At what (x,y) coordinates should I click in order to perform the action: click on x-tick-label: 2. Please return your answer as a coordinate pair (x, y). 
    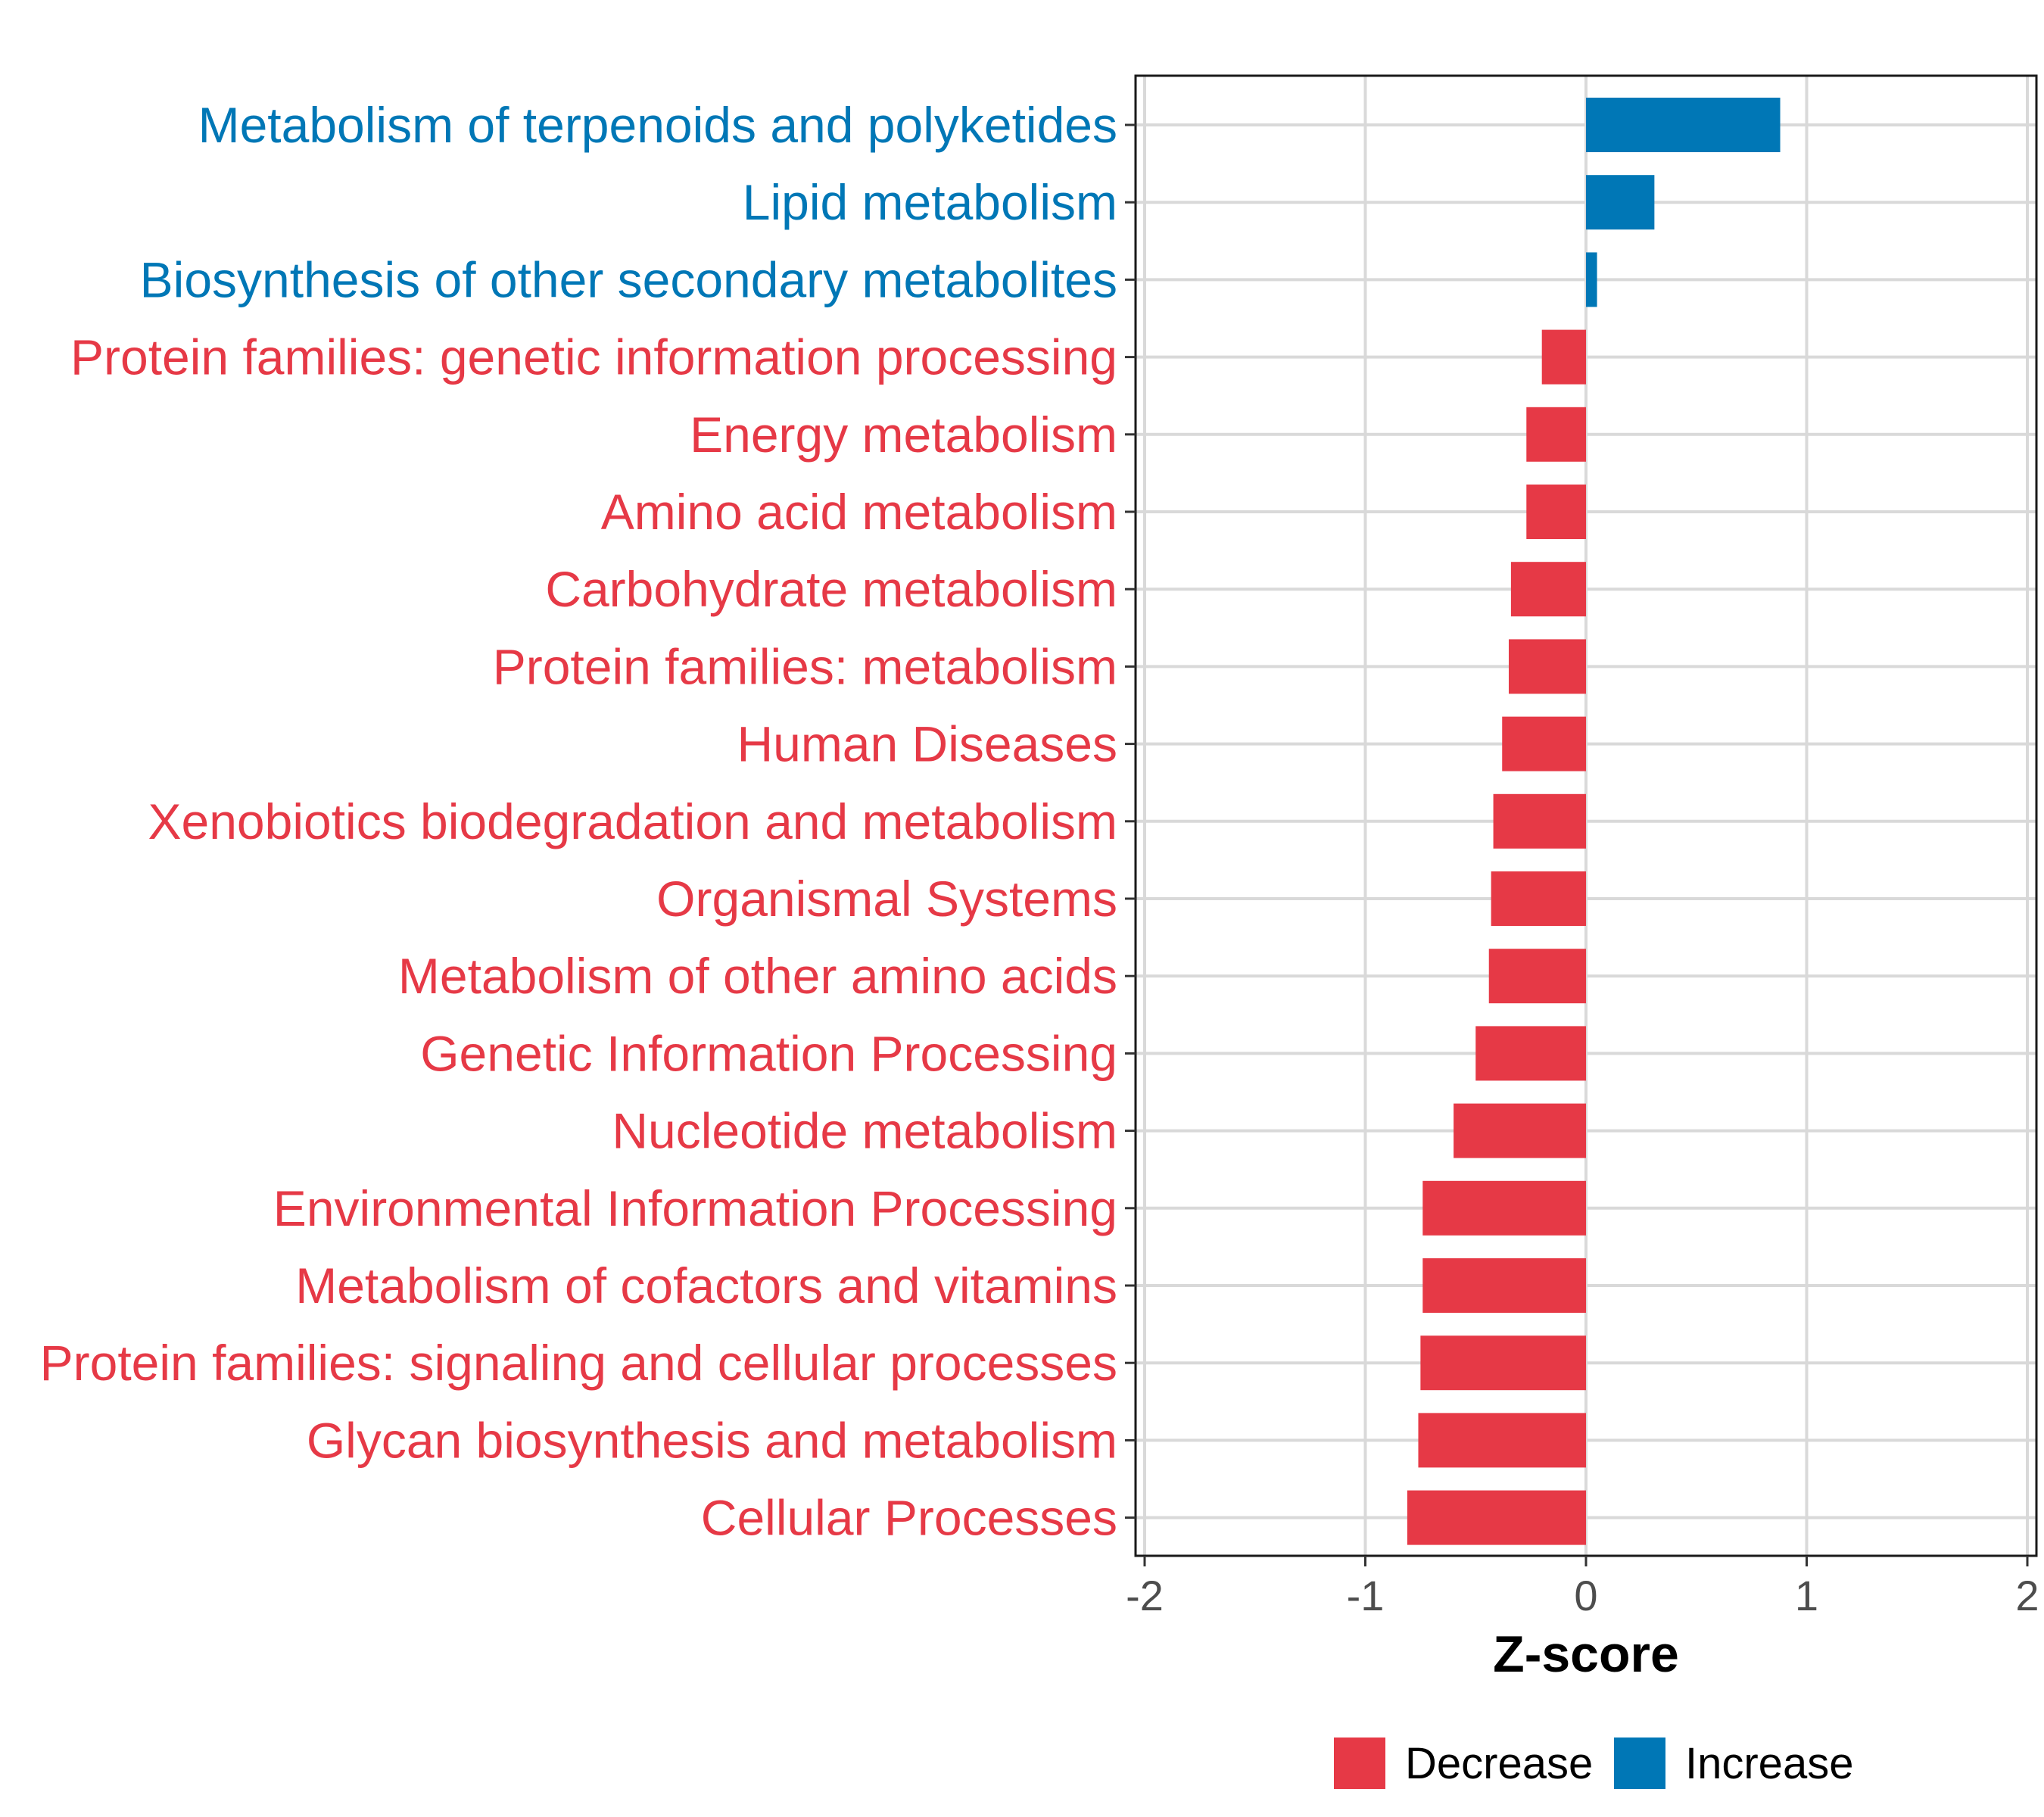
    Looking at the image, I should click on (2027, 1595).